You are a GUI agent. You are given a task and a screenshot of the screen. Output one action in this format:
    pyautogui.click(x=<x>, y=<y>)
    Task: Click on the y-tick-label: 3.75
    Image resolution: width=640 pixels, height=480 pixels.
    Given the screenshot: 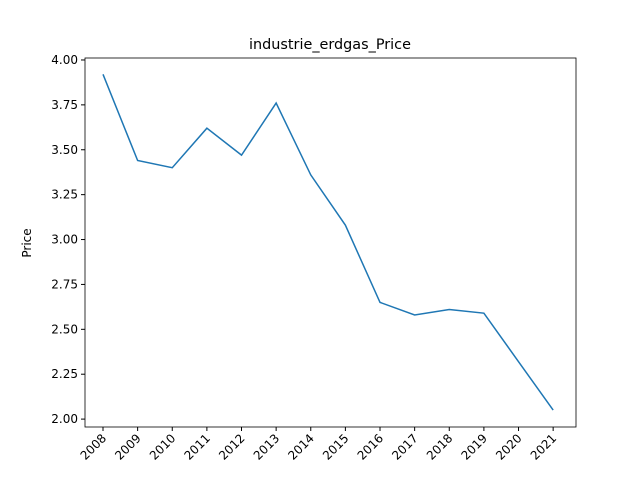 What is the action you would take?
    pyautogui.click(x=64, y=105)
    